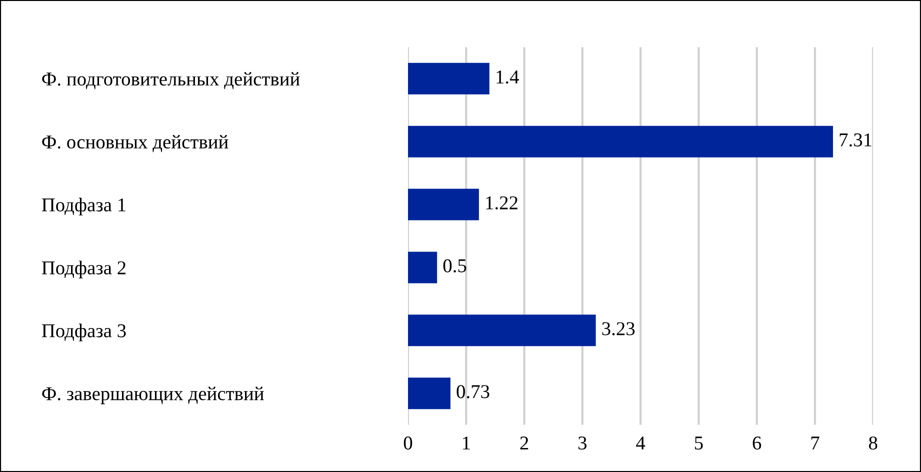  What do you see at coordinates (582, 443) in the screenshot?
I see `x-tick-label: 3` at bounding box center [582, 443].